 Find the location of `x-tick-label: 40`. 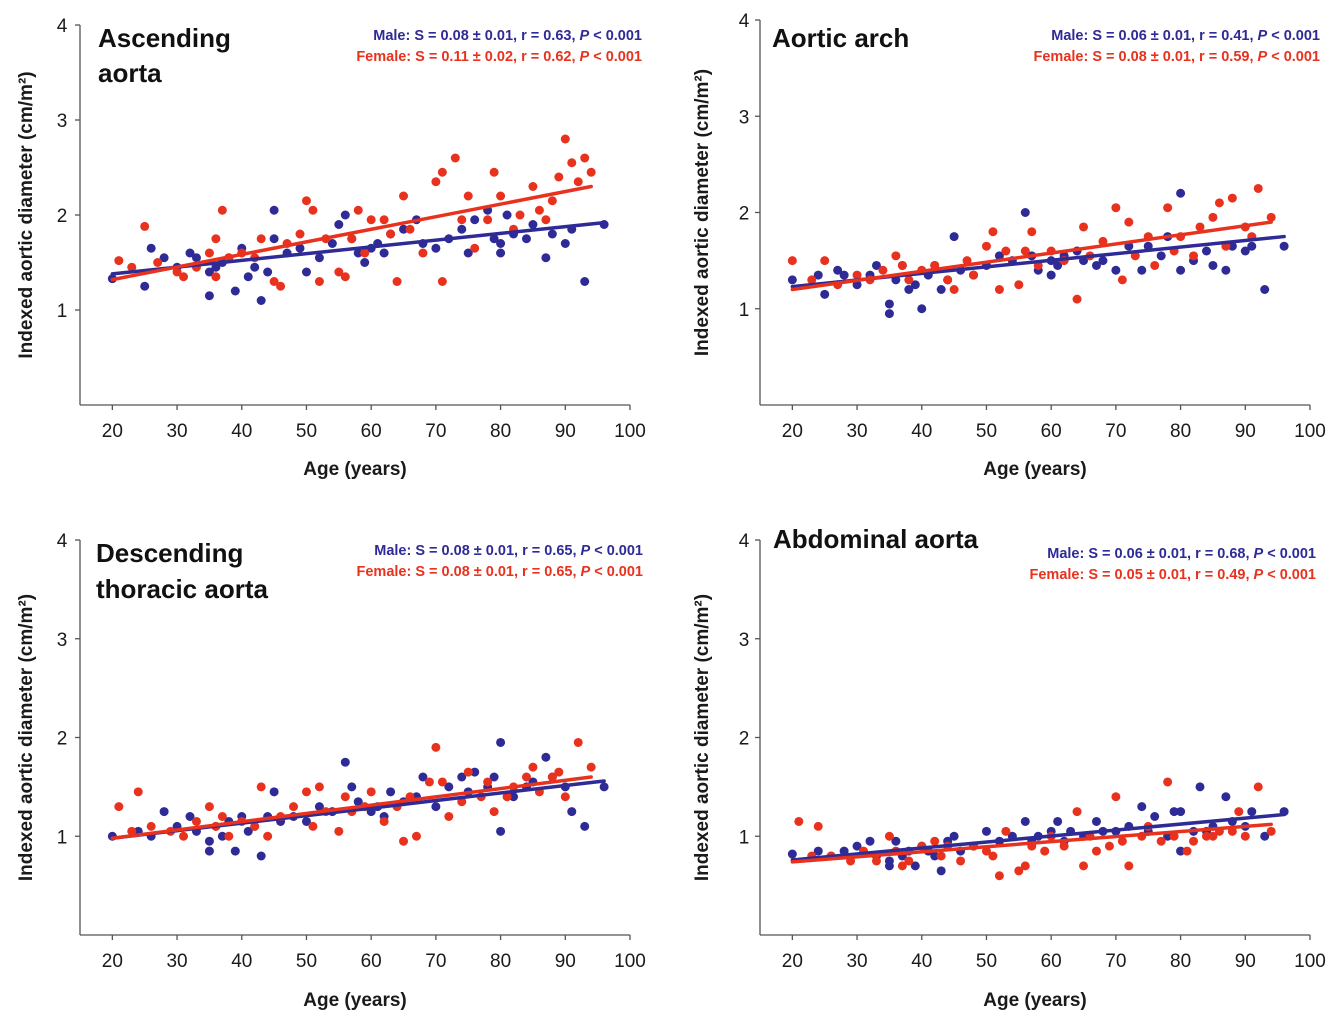

x-tick-label: 40 is located at coordinates (241, 431).